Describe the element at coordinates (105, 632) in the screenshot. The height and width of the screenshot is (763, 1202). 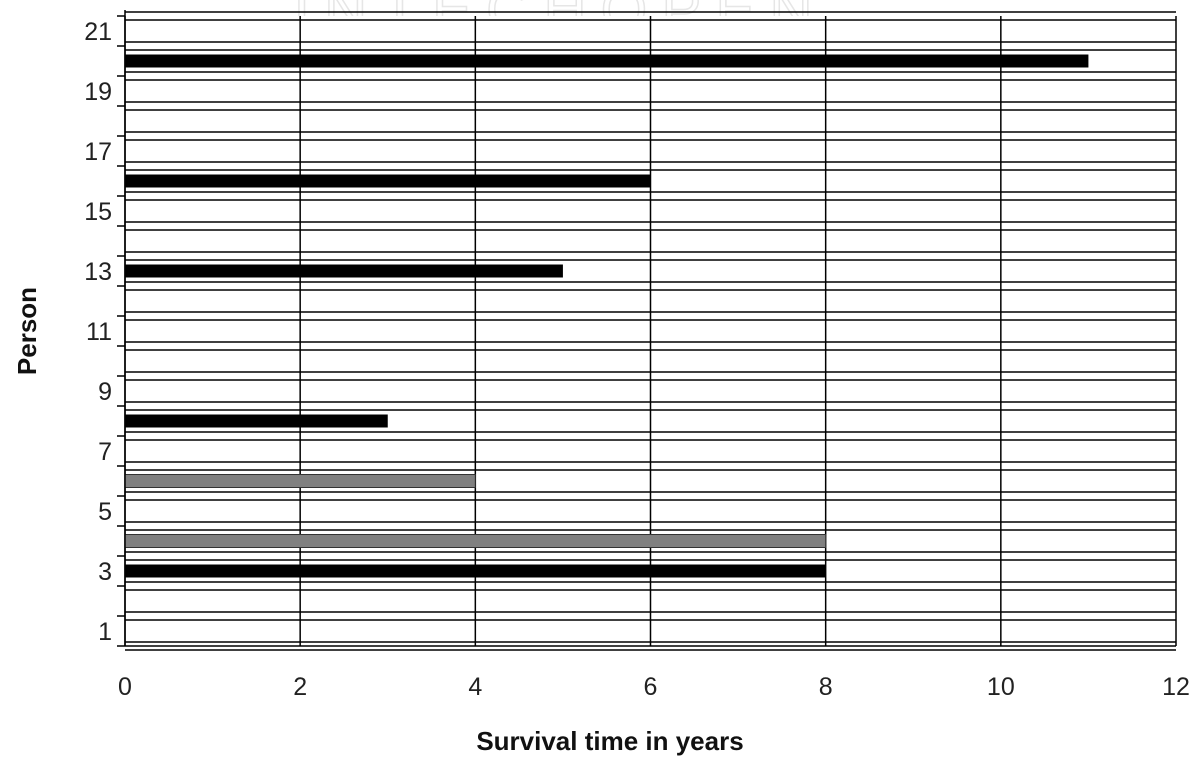
I see `y-tick-label: 1` at that location.